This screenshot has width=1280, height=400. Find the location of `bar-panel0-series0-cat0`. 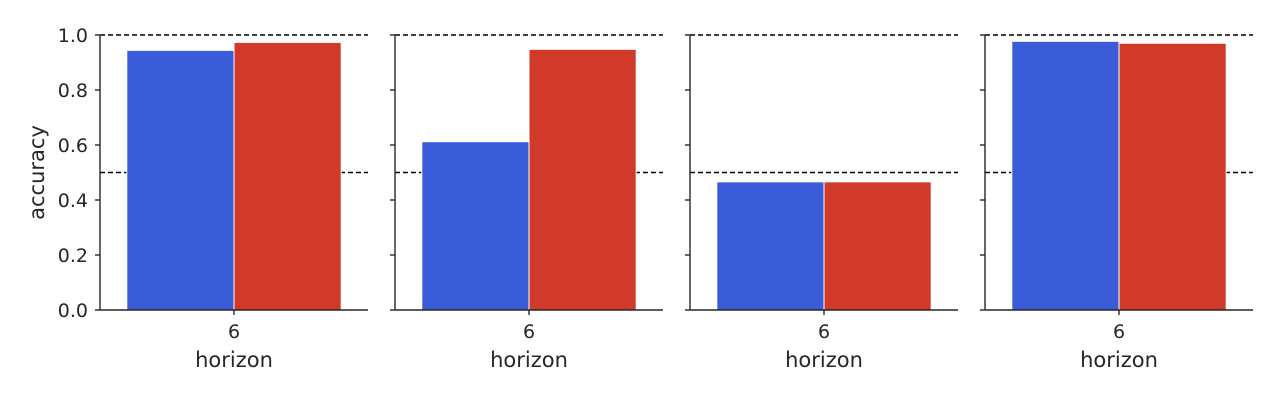

bar-panel0-series0-cat0 is located at coordinates (180, 180).